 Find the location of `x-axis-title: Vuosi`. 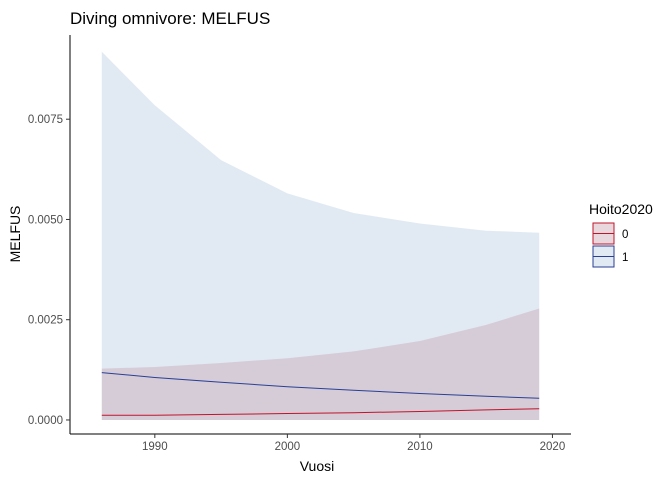

x-axis-title: Vuosi is located at coordinates (317, 466).